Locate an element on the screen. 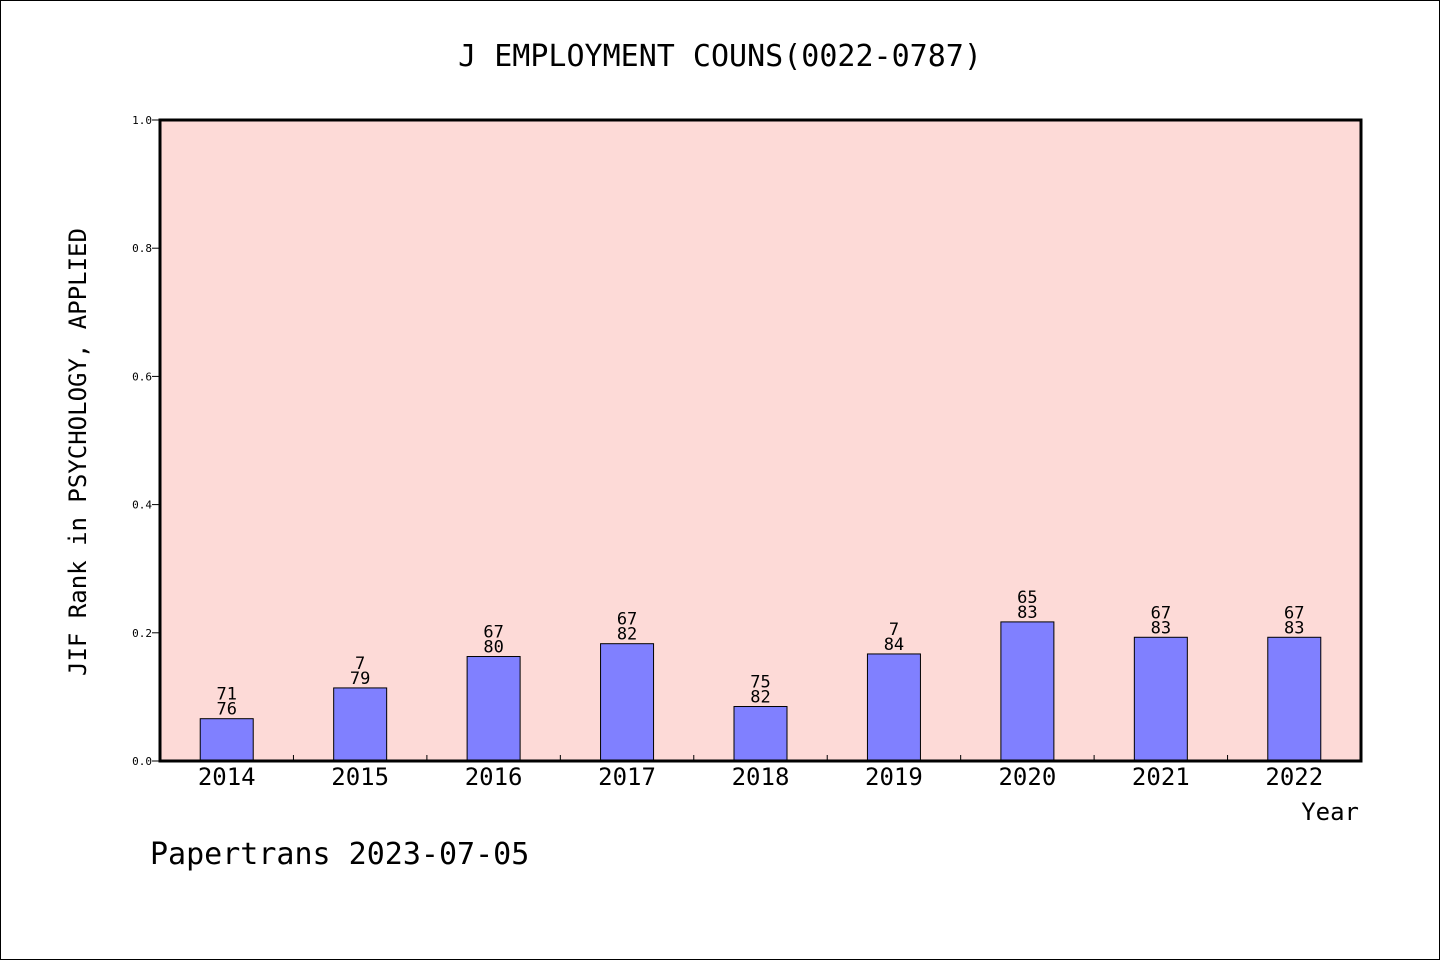 Image resolution: width=1440 pixels, height=960 pixels. x-tick-label: 2017 is located at coordinates (627, 777).